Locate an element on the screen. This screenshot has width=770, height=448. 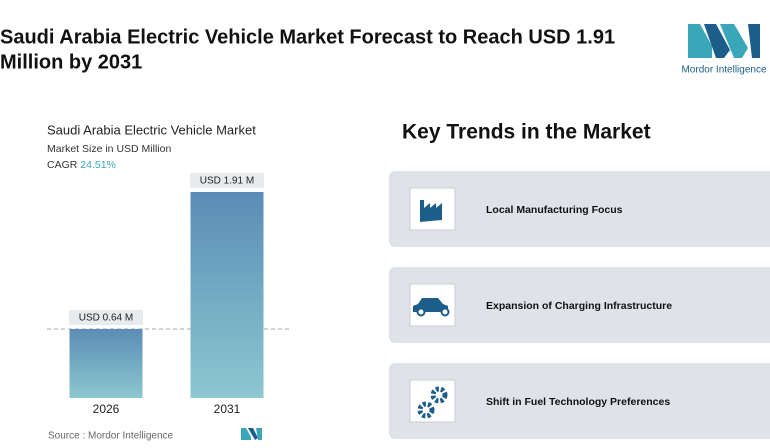
small-logo is located at coordinates (251, 434).